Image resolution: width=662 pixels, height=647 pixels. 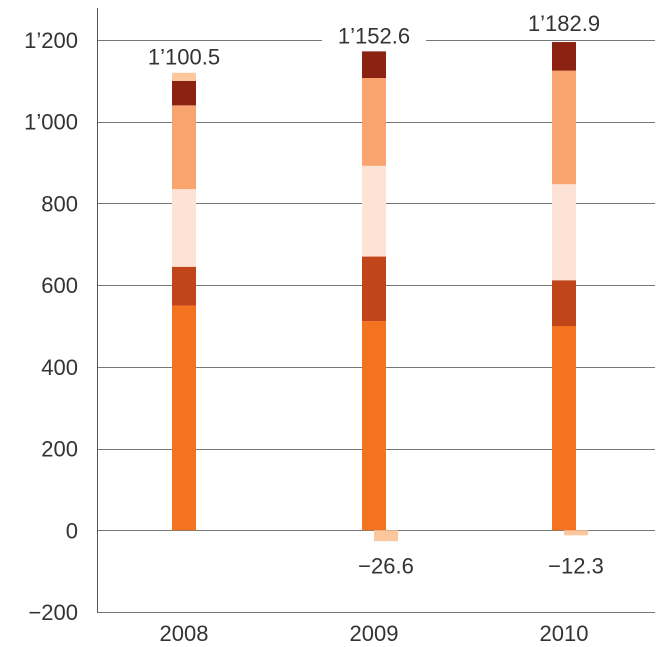 What do you see at coordinates (59, 285) in the screenshot?
I see `y-tick-label: 600` at bounding box center [59, 285].